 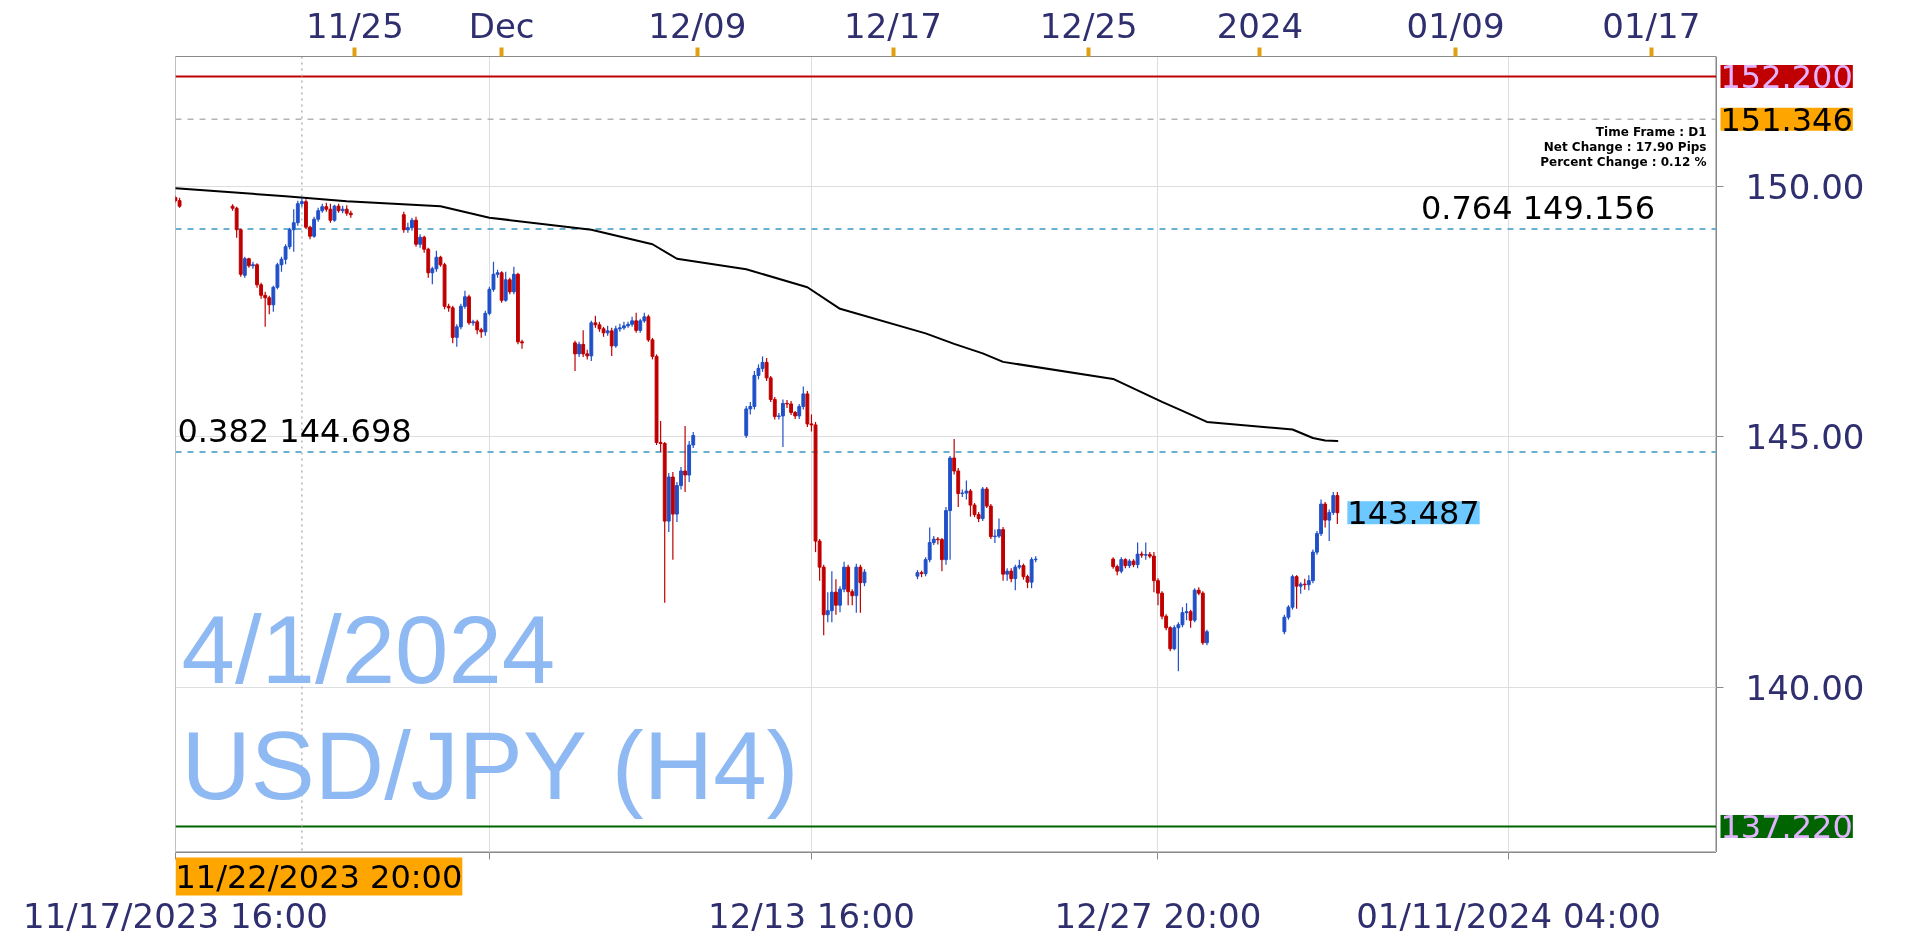 What do you see at coordinates (1786, 826) in the screenshot?
I see `ref-line-label: 137.220` at bounding box center [1786, 826].